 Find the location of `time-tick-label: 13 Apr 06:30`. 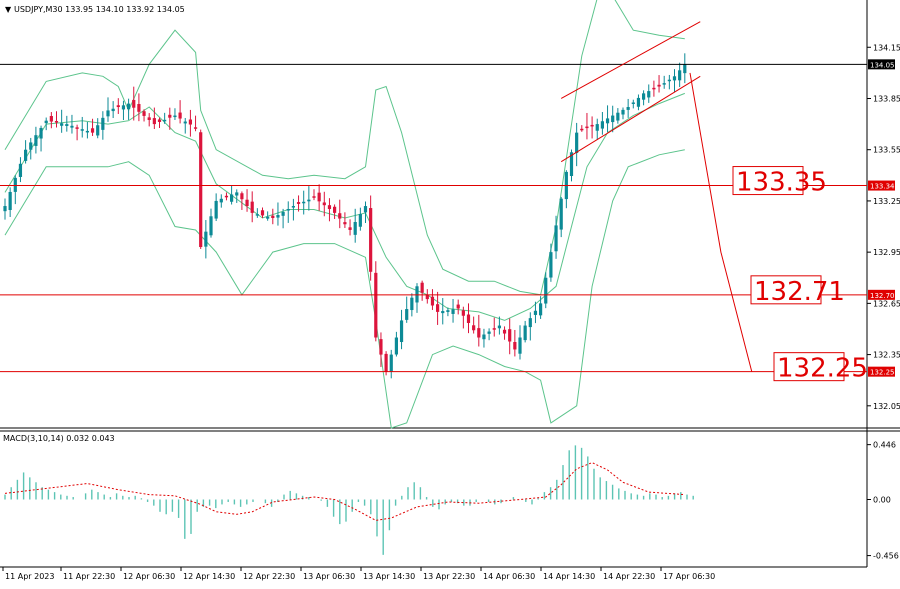

time-tick-label: 13 Apr 06:30 is located at coordinates (329, 576).